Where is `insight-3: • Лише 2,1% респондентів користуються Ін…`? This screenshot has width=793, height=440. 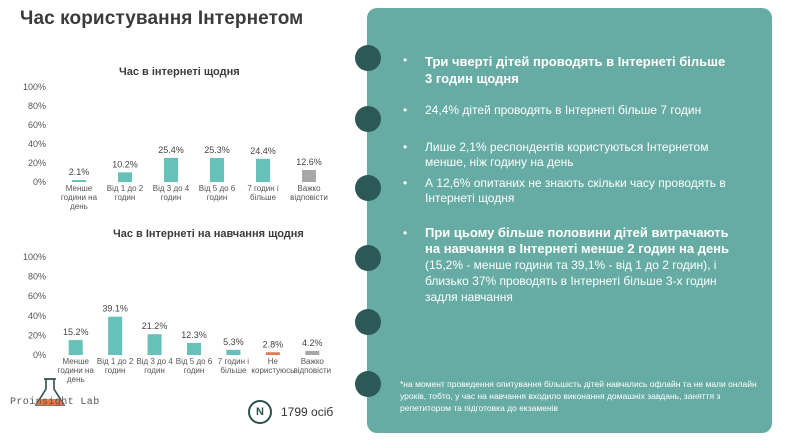
insight-3: • Лише 2,1% респондентів користуються Ін… is located at coordinates (568, 155).